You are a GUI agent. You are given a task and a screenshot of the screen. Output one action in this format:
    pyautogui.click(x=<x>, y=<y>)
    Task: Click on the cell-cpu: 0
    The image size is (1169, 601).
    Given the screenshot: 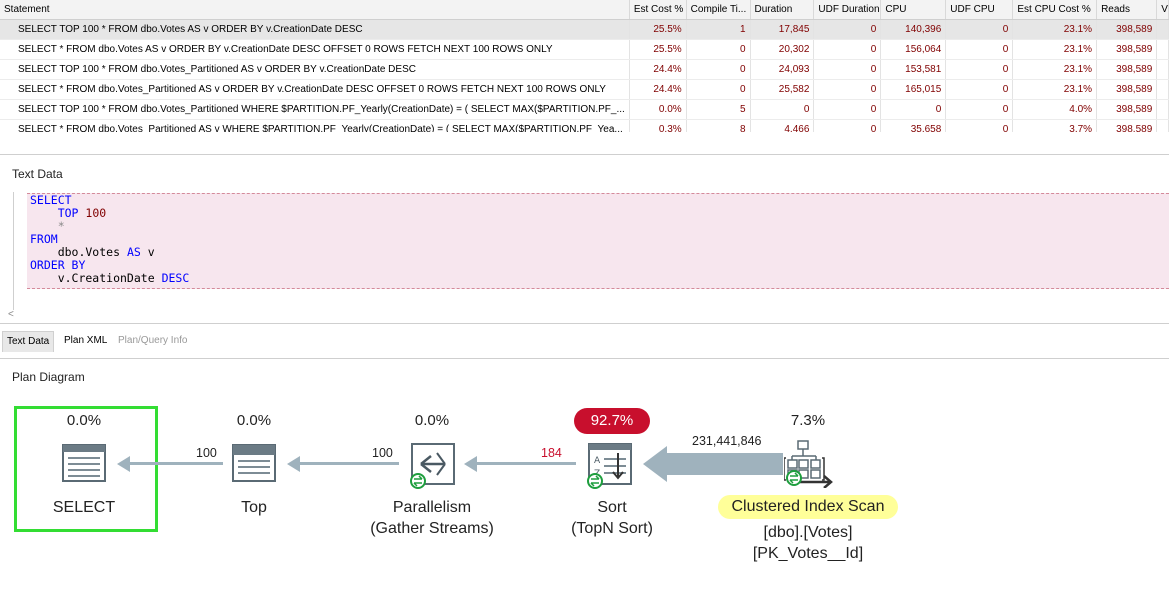 What is the action you would take?
    pyautogui.click(x=913, y=109)
    